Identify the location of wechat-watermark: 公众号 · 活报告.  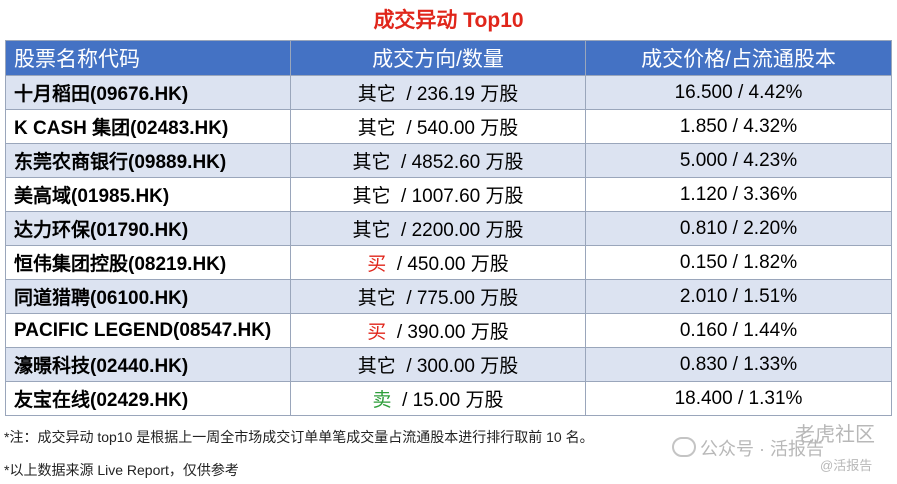
(748, 448).